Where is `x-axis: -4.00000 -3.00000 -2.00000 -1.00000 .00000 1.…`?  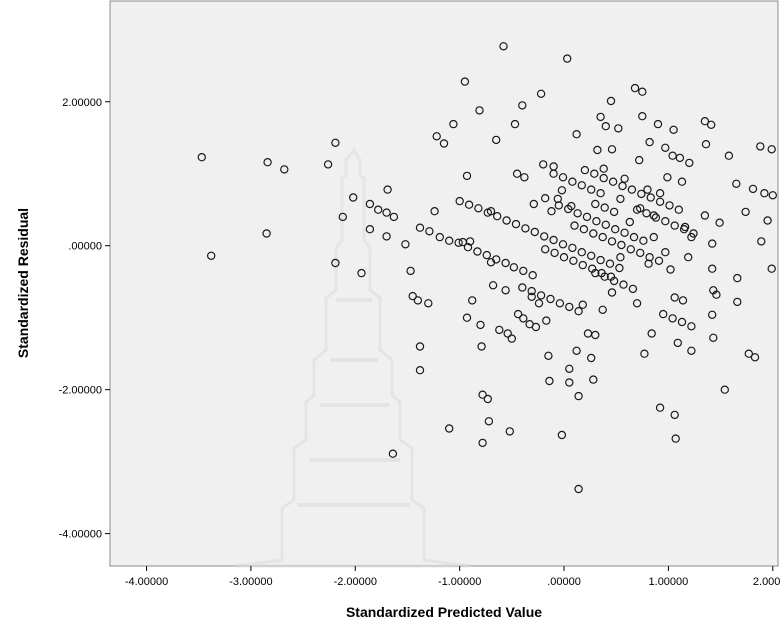 x-axis: -4.00000 -3.00000 -2.00000 -1.00000 .00000 1.… is located at coordinates (452, 577).